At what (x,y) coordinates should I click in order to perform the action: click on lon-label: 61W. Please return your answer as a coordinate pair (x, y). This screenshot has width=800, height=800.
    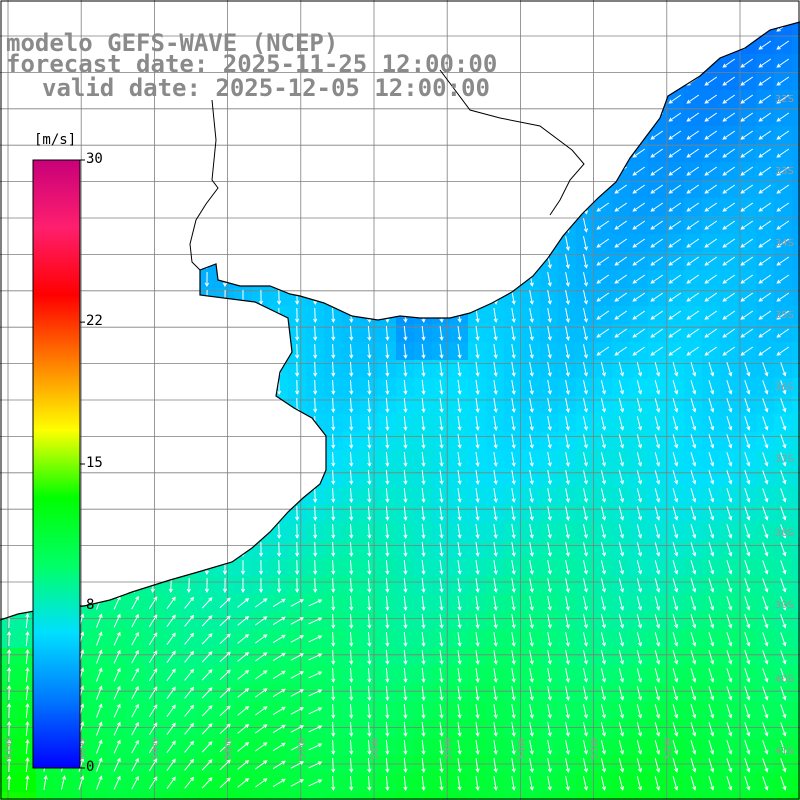
    Looking at the image, I should click on (9, 748).